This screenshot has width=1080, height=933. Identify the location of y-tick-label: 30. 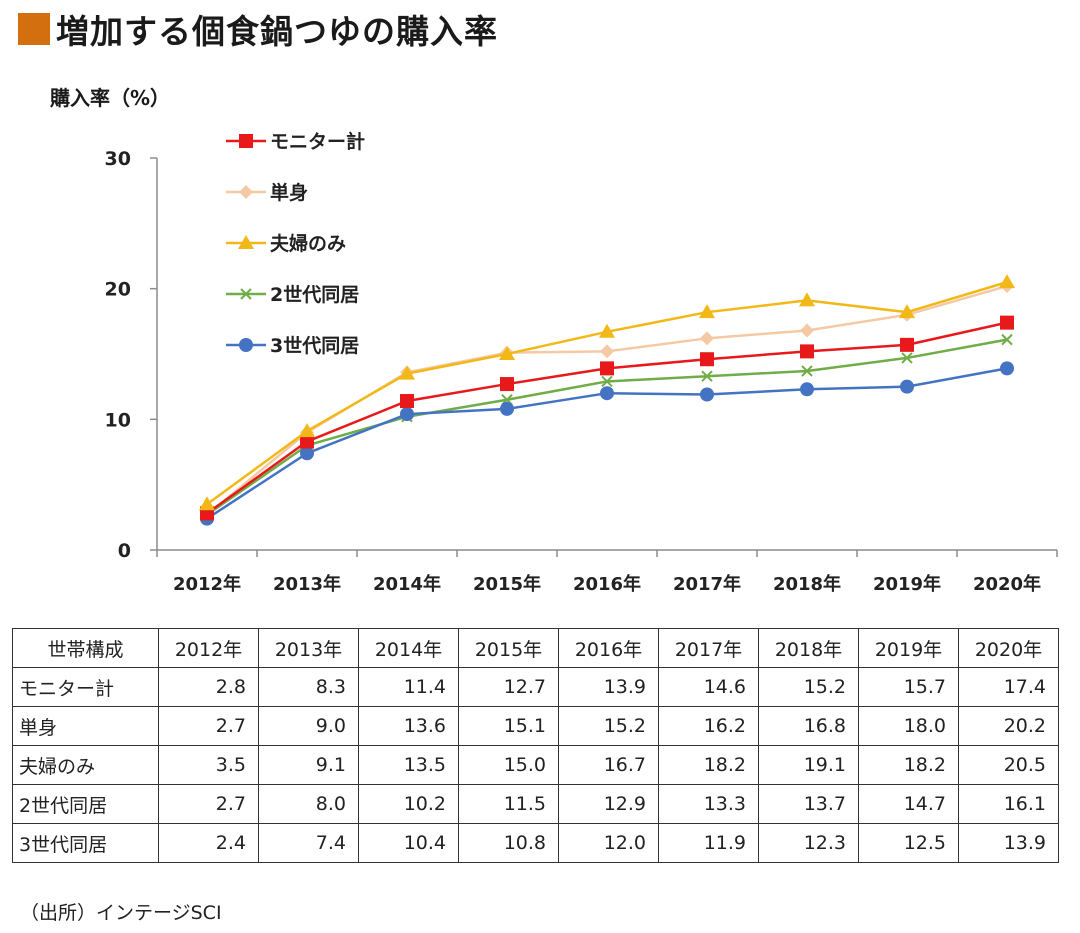
(118, 159).